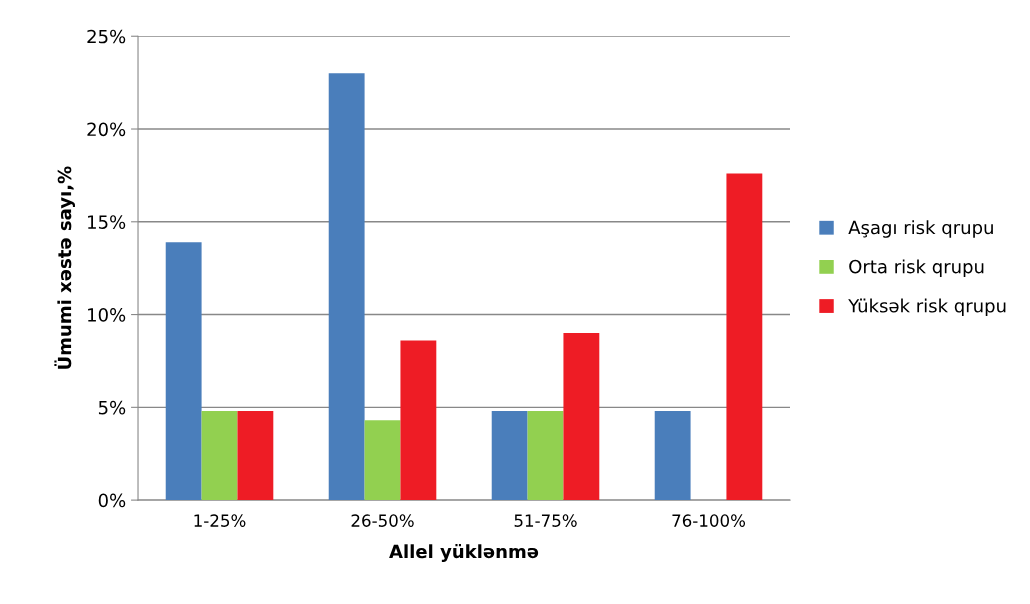 This screenshot has width=1030, height=604. What do you see at coordinates (106, 129) in the screenshot?
I see `y-tick-label: 20%` at bounding box center [106, 129].